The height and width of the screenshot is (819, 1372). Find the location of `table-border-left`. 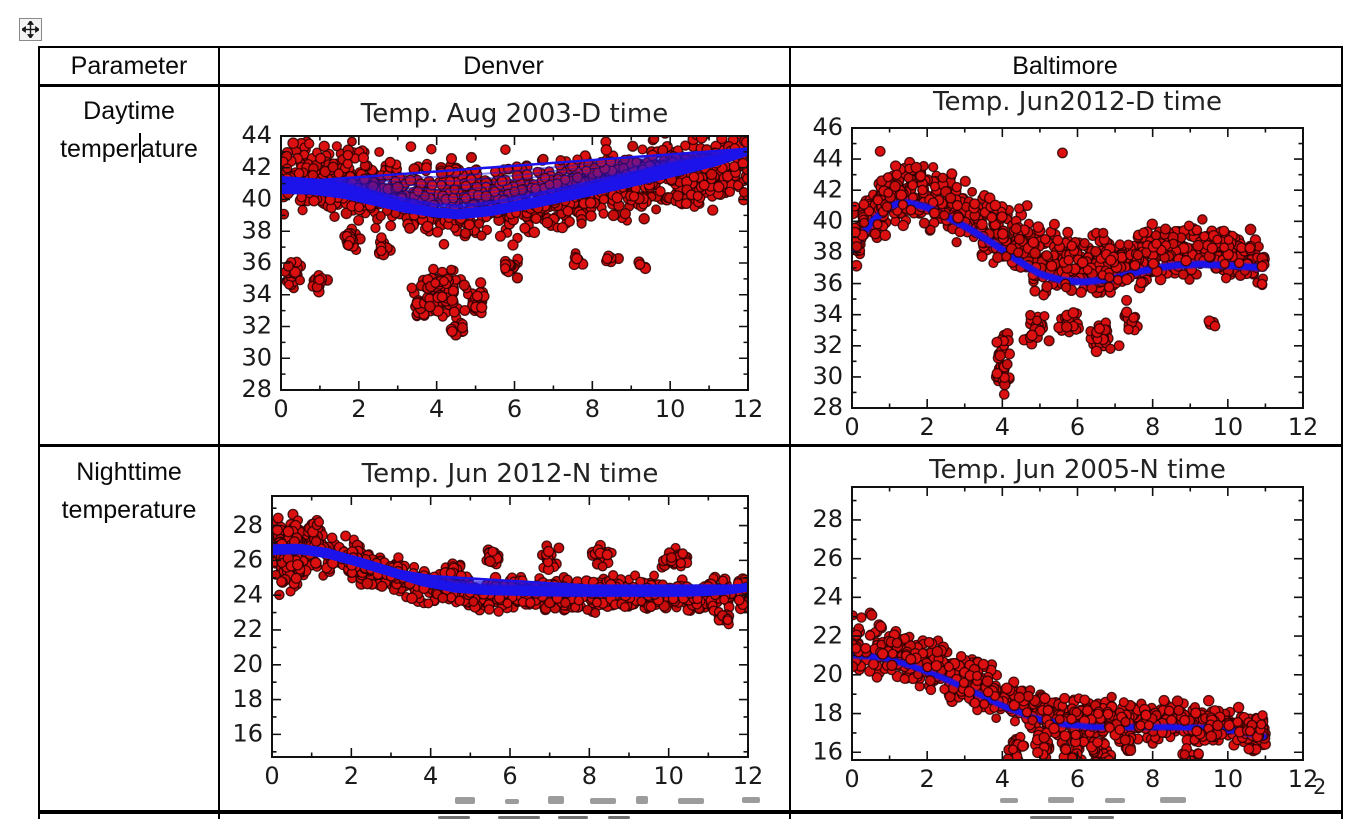

table-border-left is located at coordinates (39, 432).